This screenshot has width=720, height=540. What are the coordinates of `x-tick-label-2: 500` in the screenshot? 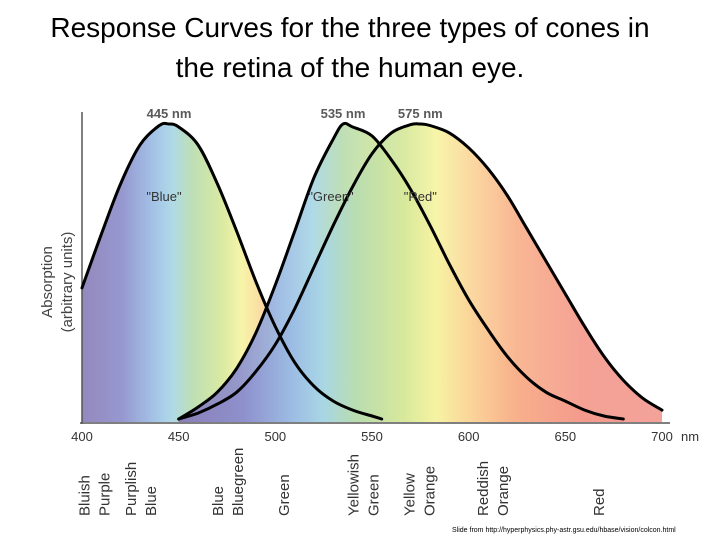 It's located at (275, 436).